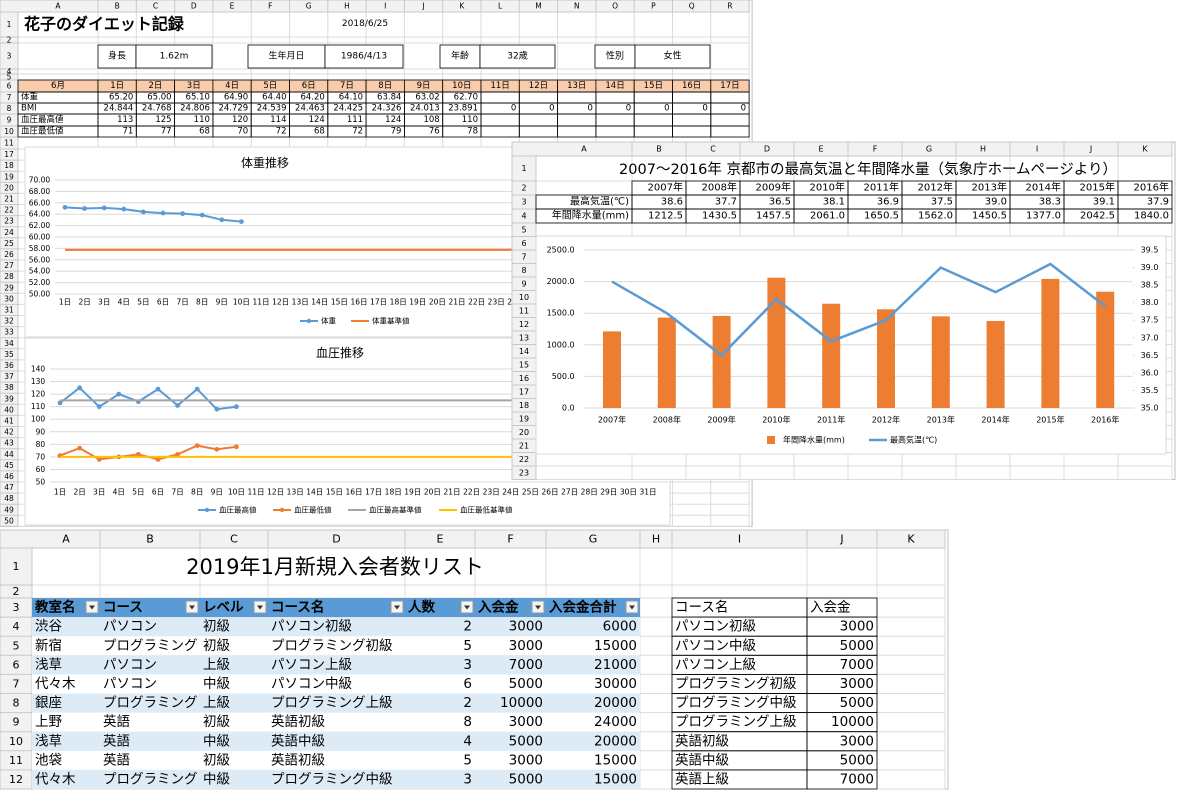 The height and width of the screenshot is (790, 1185). I want to click on table-header: 人数, so click(421, 607).